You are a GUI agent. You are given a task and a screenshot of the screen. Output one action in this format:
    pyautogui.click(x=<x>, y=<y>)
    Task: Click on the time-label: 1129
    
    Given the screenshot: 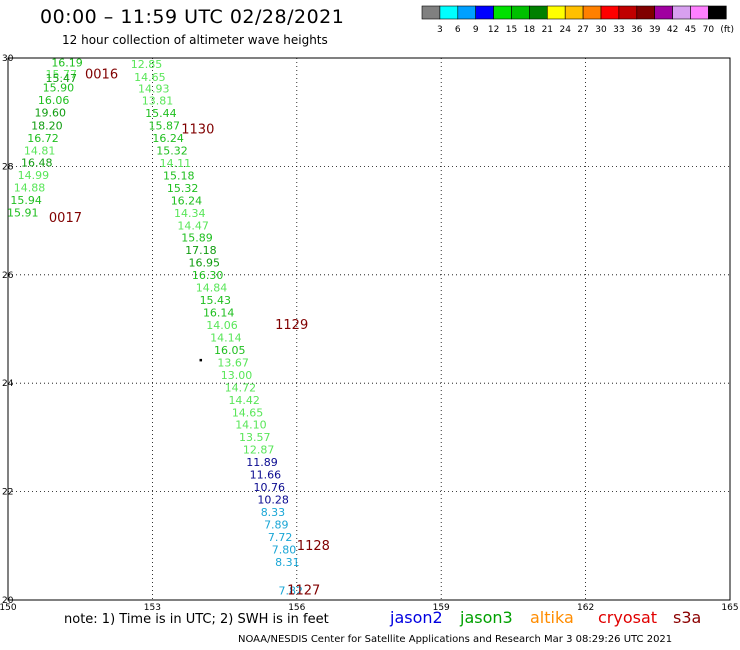 What is the action you would take?
    pyautogui.click(x=291, y=325)
    